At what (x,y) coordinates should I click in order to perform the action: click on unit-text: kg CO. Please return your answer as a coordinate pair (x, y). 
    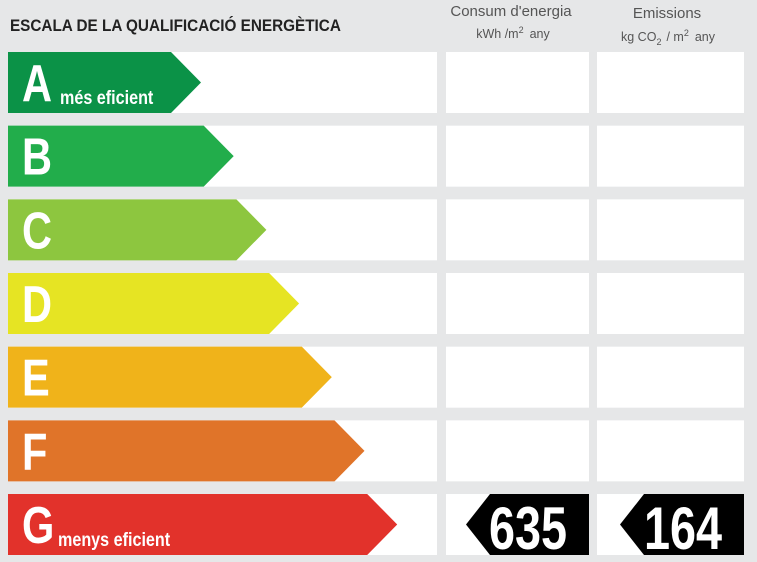
    Looking at the image, I should click on (639, 37).